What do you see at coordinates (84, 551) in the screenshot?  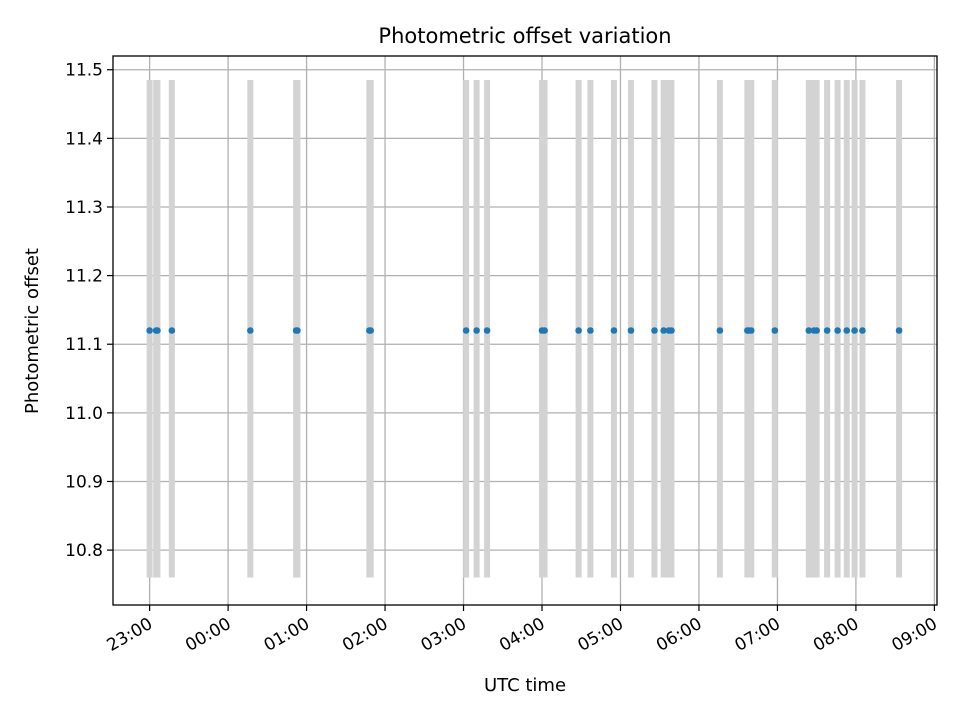 I see `y-tick-label: 10.8` at bounding box center [84, 551].